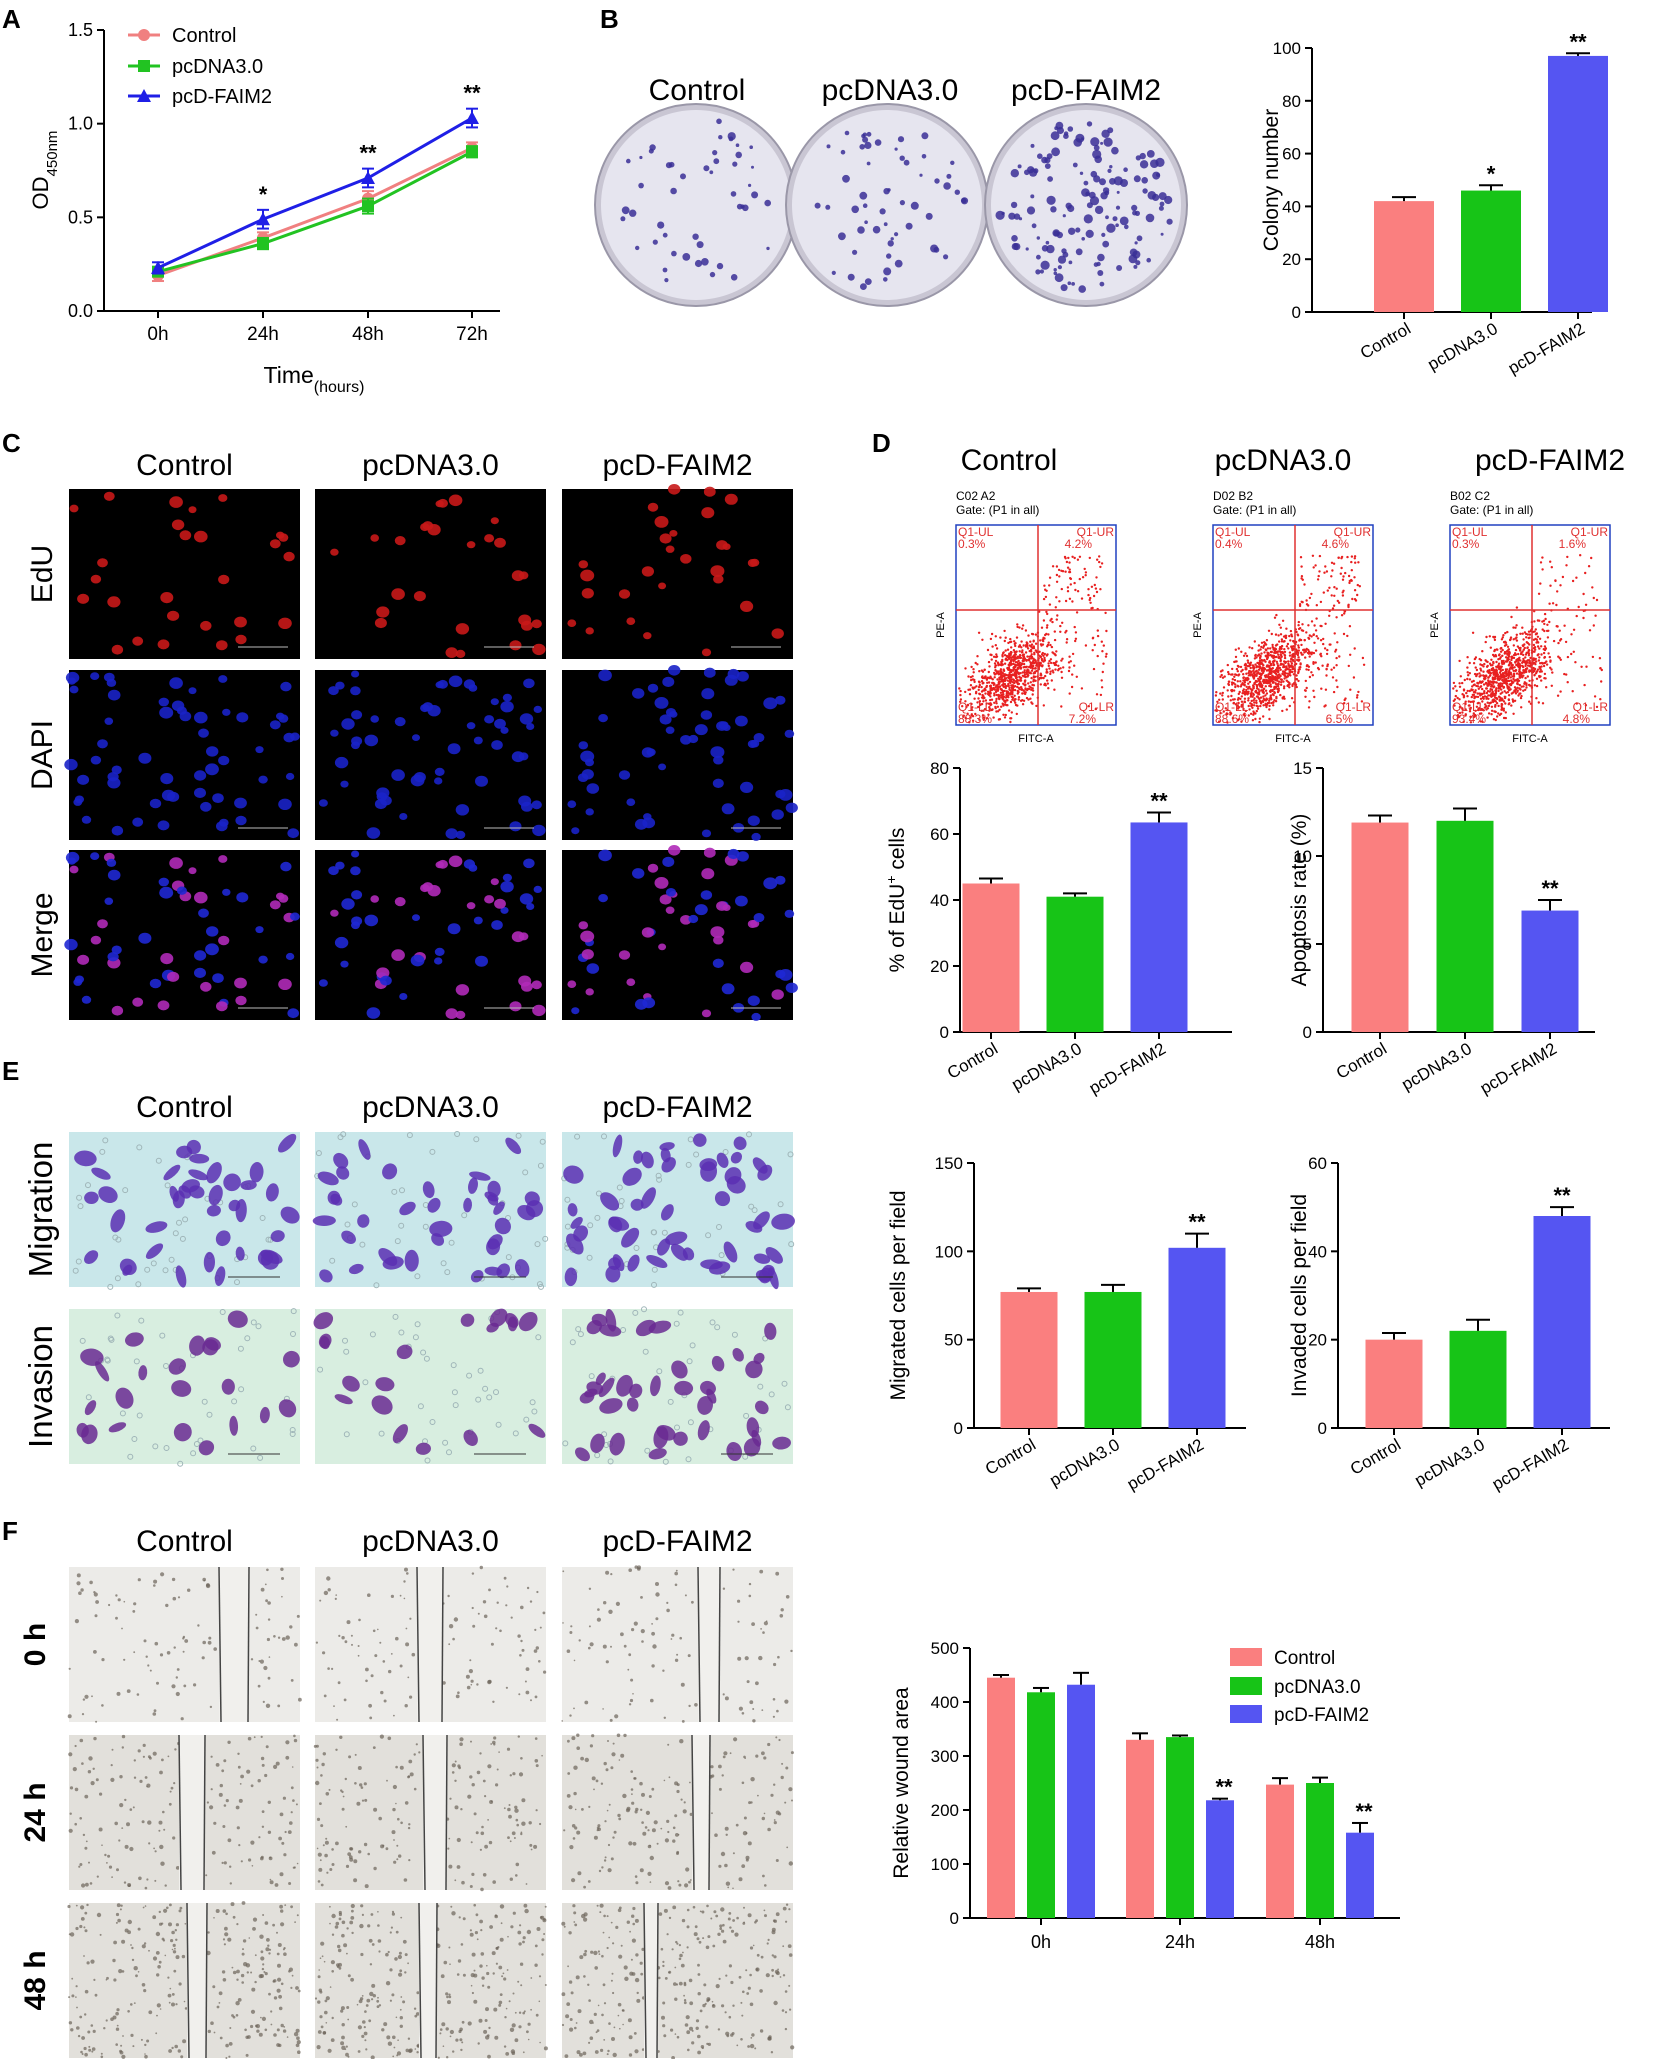 The height and width of the screenshot is (2059, 1654). I want to click on flow-gate-label: Gate: (P1 in all), so click(1491, 510).